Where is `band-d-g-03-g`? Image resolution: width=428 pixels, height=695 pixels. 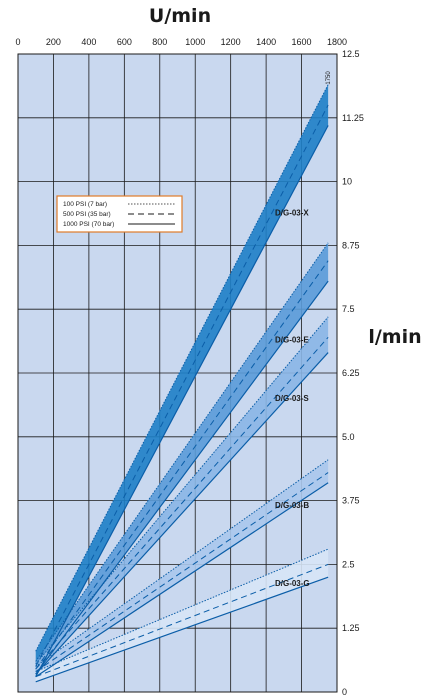
band-d-g-03-g is located at coordinates (182, 615).